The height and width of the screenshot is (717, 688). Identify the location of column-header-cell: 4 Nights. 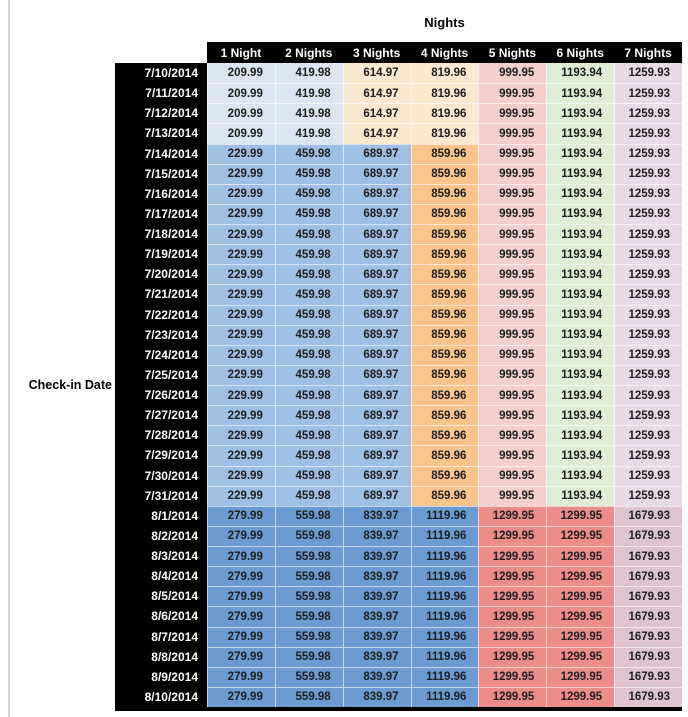
(444, 52).